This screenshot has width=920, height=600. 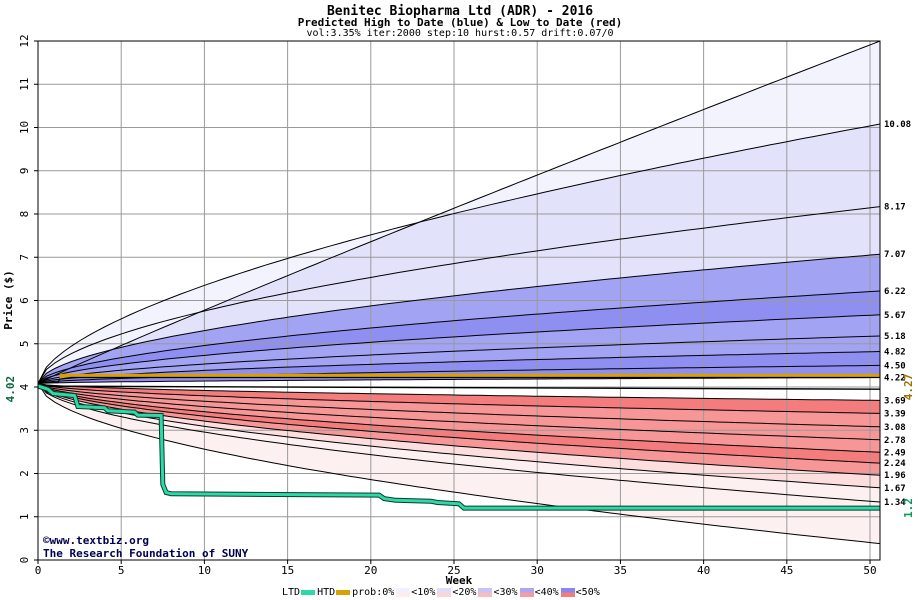 What do you see at coordinates (373, 592) in the screenshot?
I see `legend-prob-label: prob:0%` at bounding box center [373, 592].